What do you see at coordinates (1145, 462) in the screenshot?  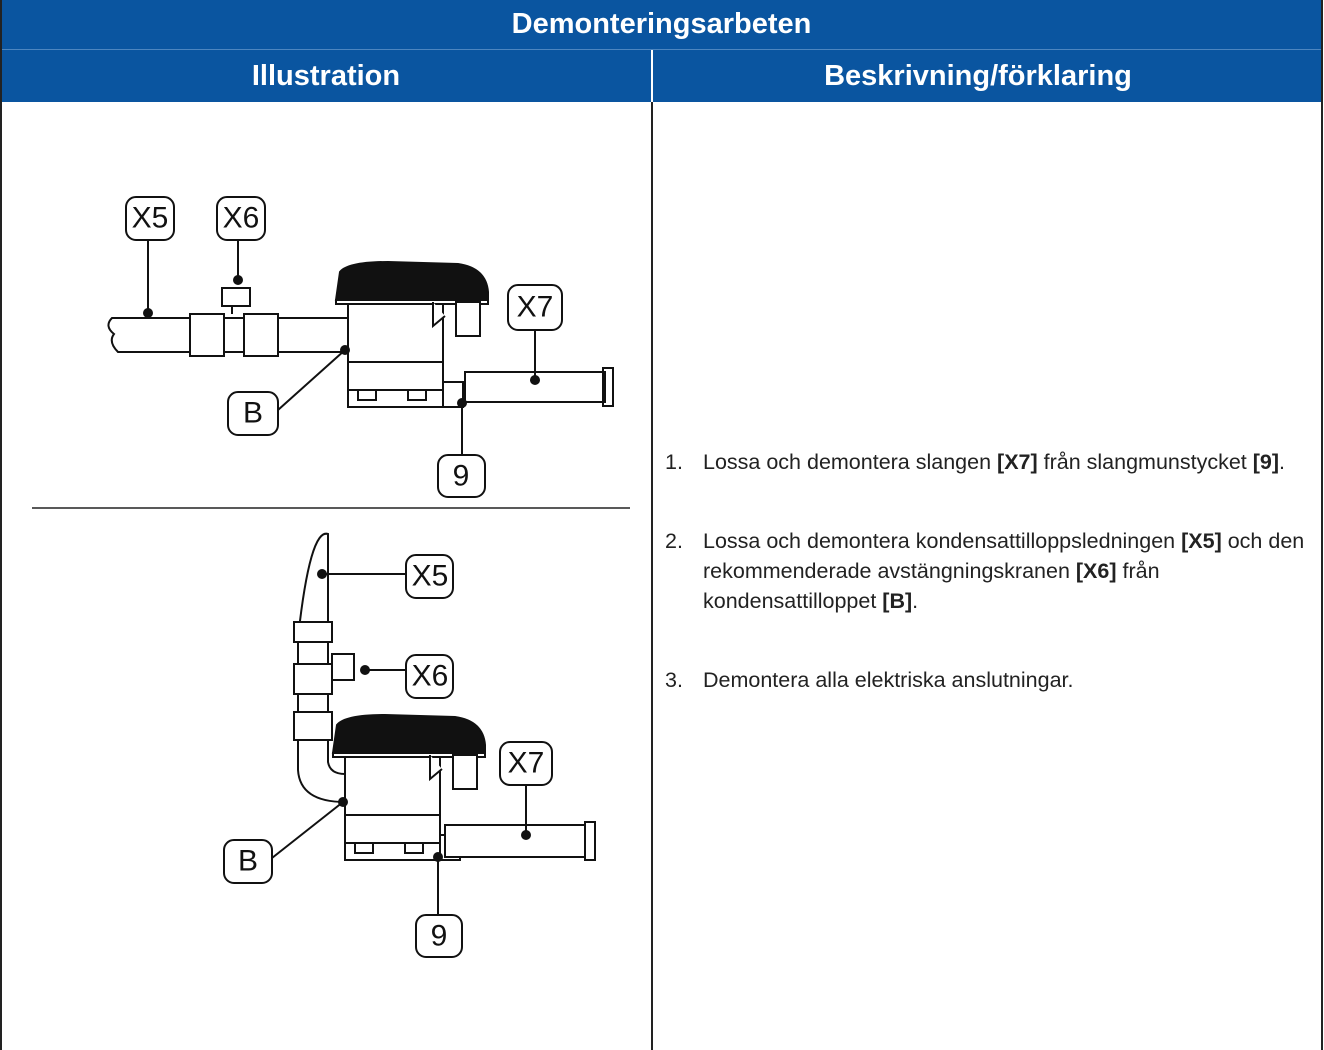 I see `text: från slangmunstycket` at bounding box center [1145, 462].